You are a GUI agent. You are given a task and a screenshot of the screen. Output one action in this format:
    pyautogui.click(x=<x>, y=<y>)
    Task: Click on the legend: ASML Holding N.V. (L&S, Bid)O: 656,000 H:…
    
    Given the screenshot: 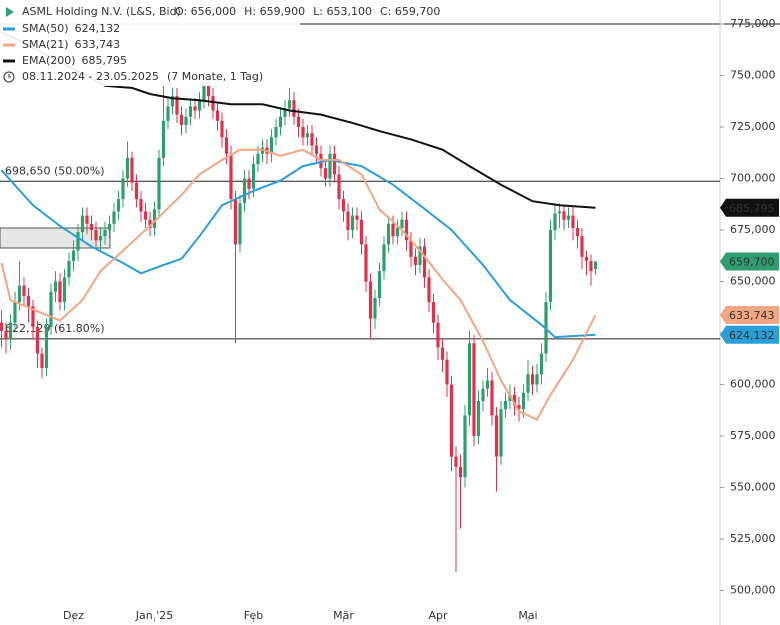 What is the action you would take?
    pyautogui.click(x=220, y=43)
    